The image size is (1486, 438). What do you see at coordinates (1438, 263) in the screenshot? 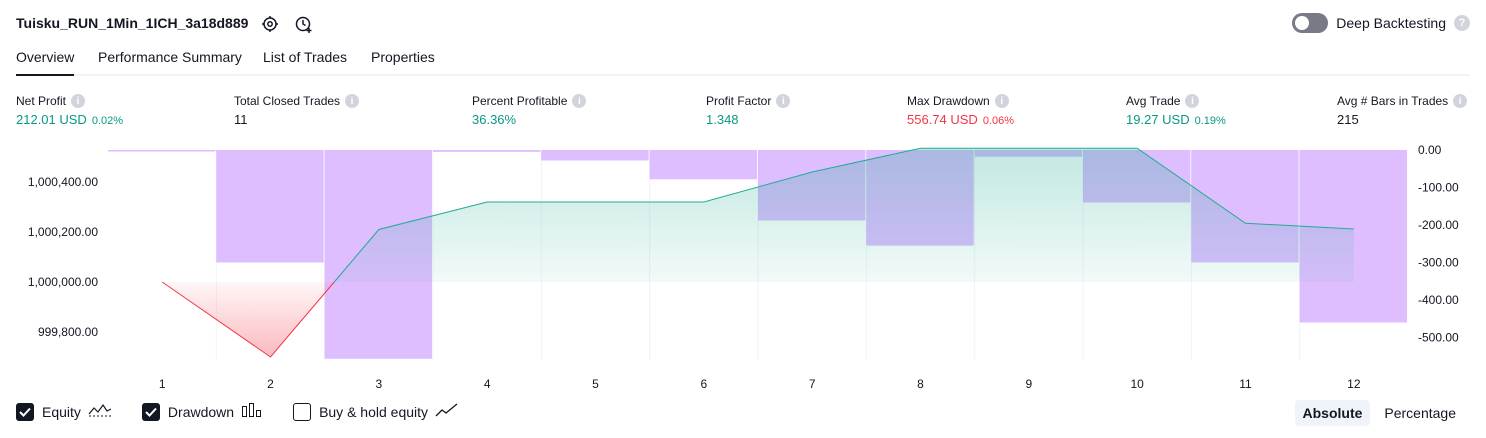
I see `y-right-tick-label: -300.00` at bounding box center [1438, 263].